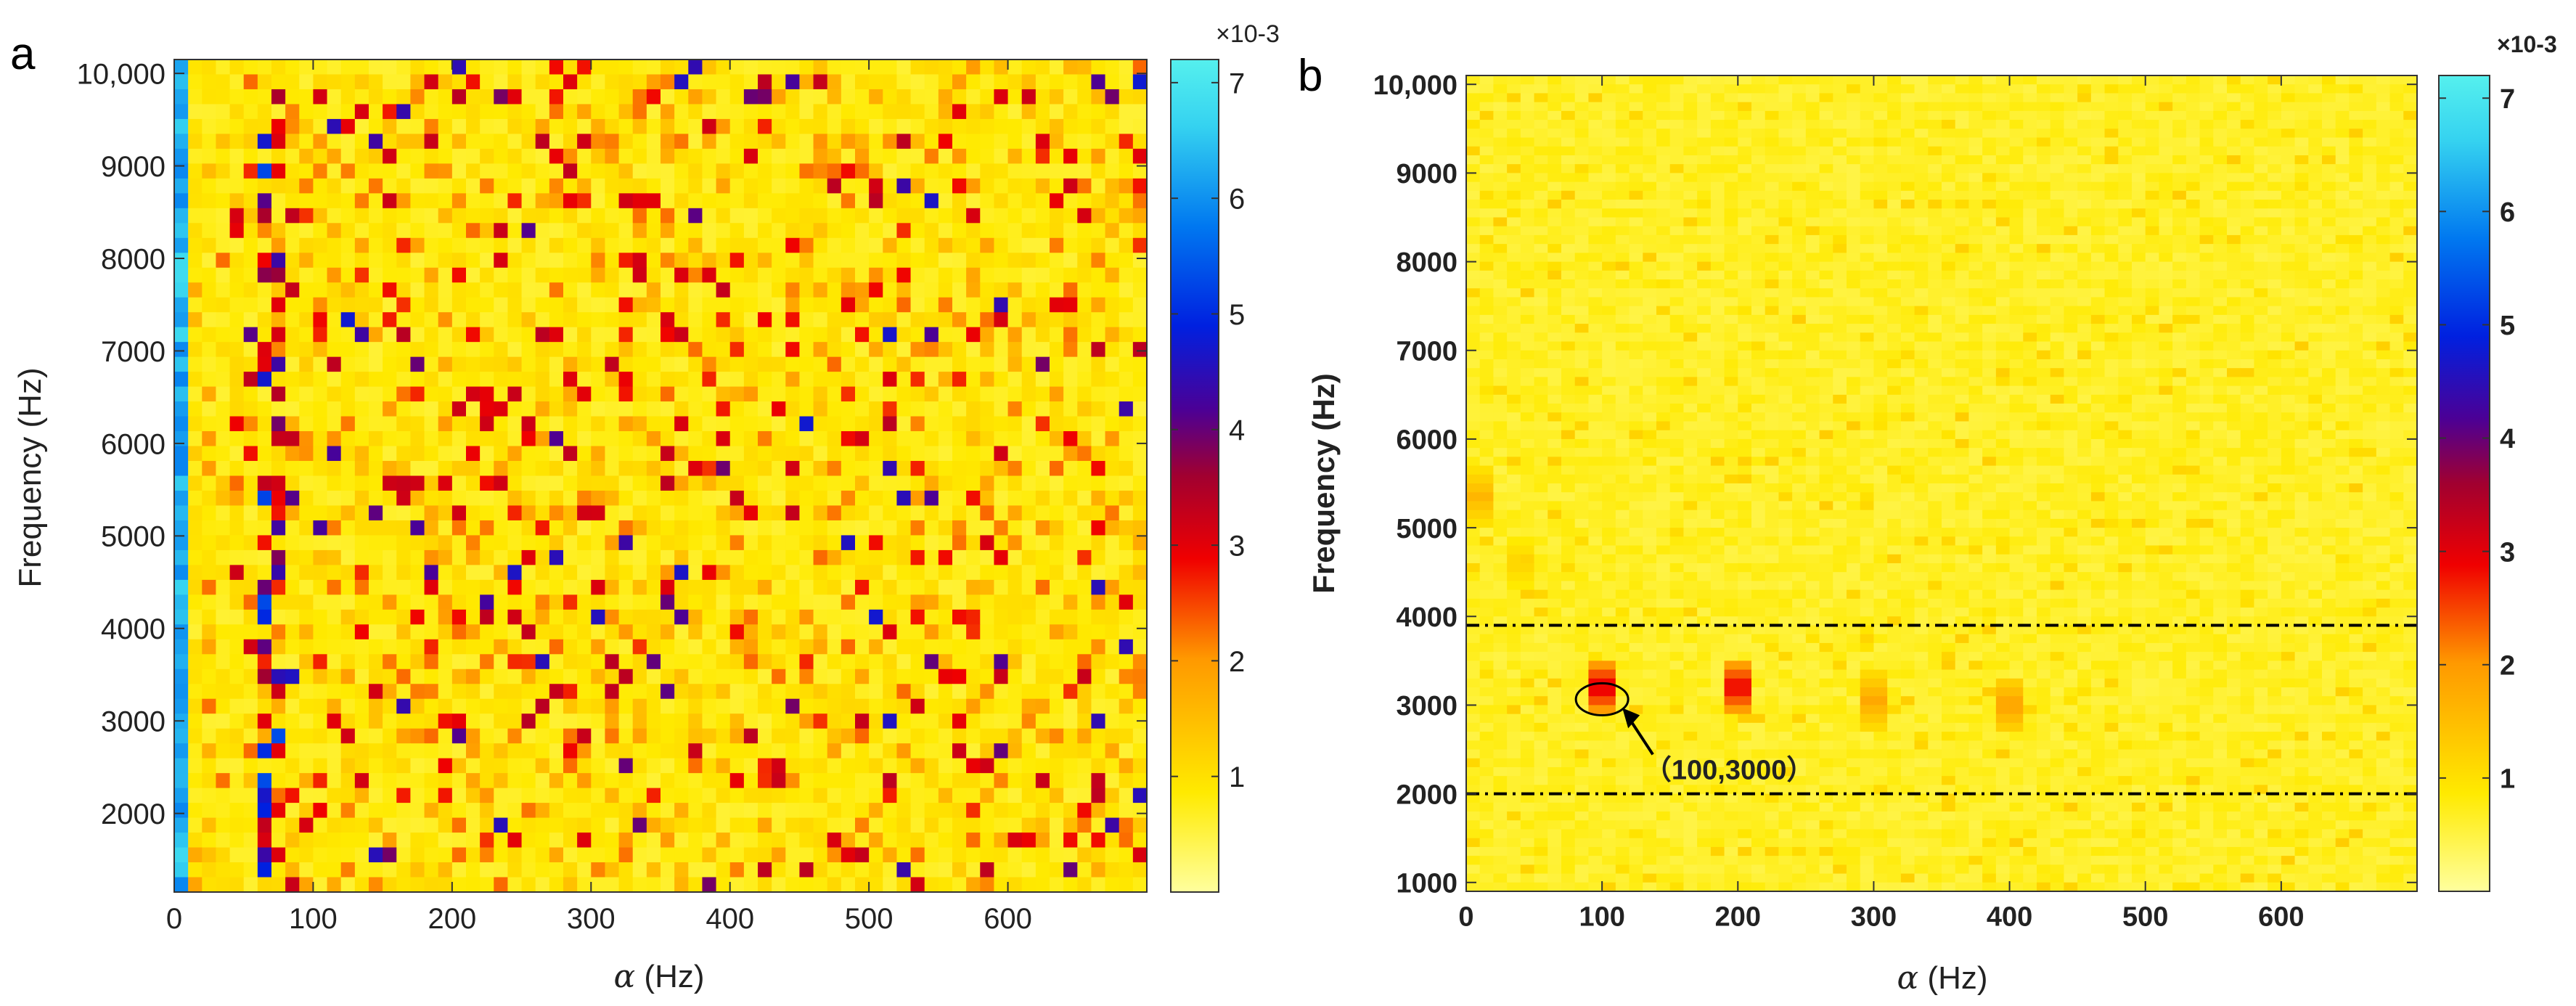 The image size is (2576, 1006). Describe the element at coordinates (121, 75) in the screenshot. I see `y-tick-label: 10,000` at that location.